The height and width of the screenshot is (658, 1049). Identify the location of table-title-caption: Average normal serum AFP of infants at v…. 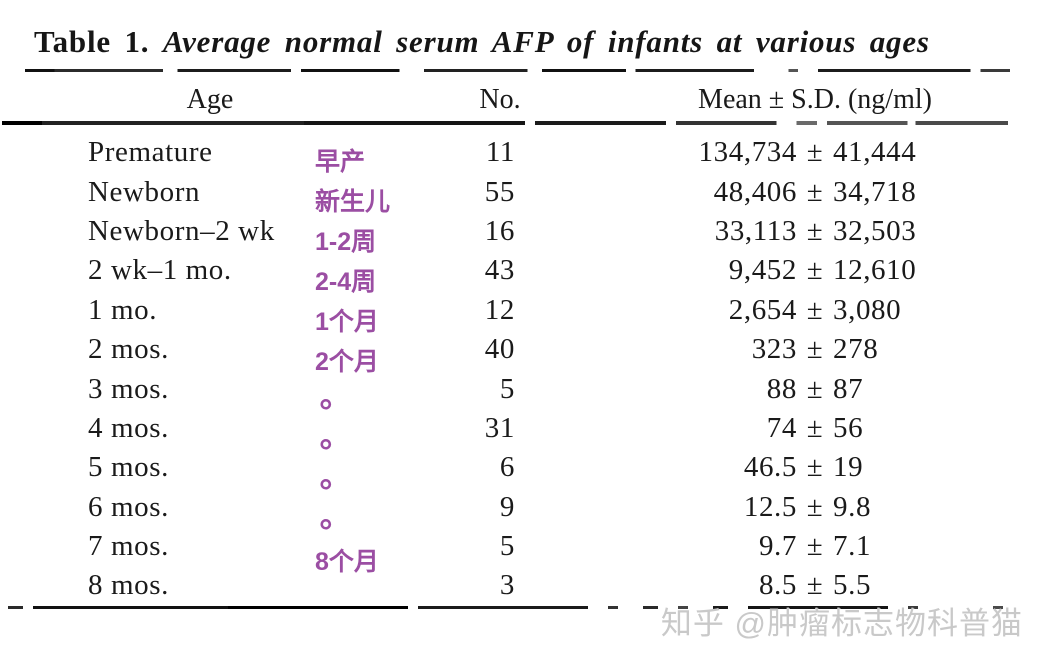
(546, 41).